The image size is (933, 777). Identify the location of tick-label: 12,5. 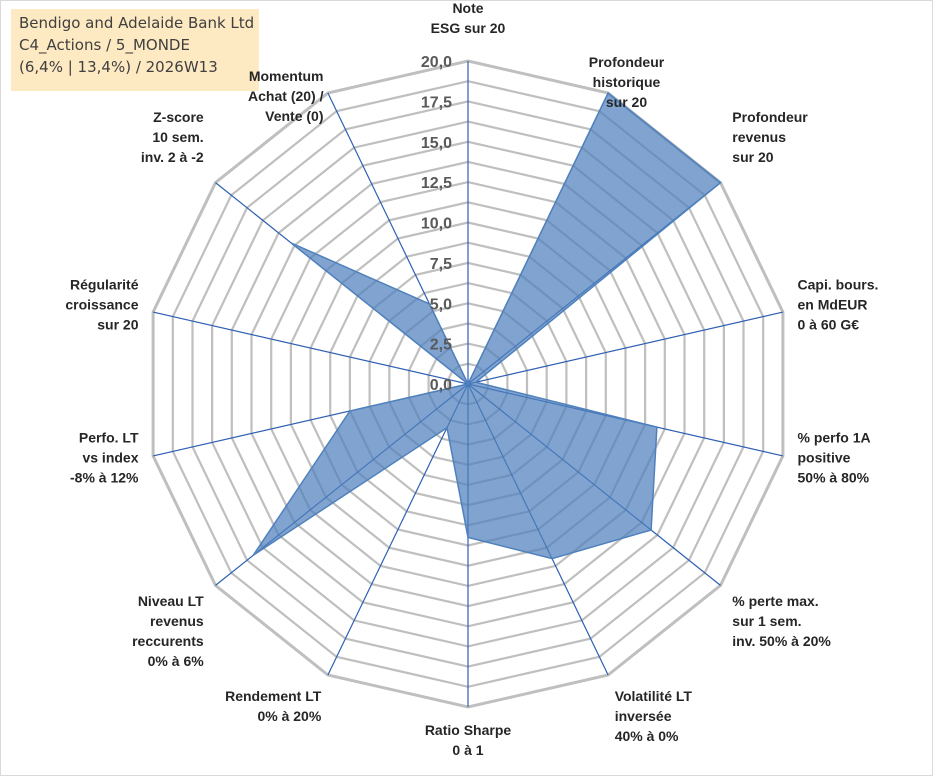
(436, 183).